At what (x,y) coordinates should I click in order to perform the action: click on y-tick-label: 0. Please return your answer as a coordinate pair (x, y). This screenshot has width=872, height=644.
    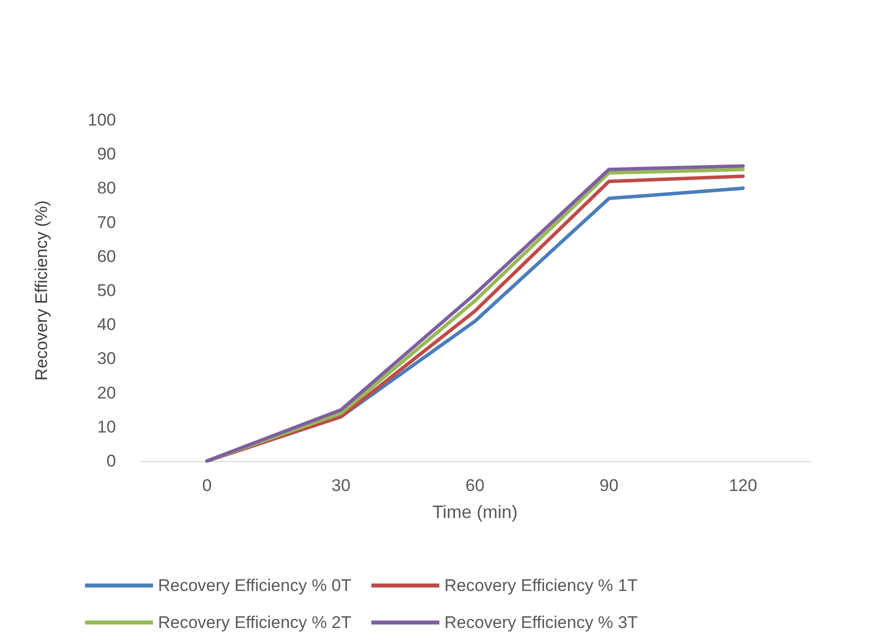
    Looking at the image, I should click on (111, 461).